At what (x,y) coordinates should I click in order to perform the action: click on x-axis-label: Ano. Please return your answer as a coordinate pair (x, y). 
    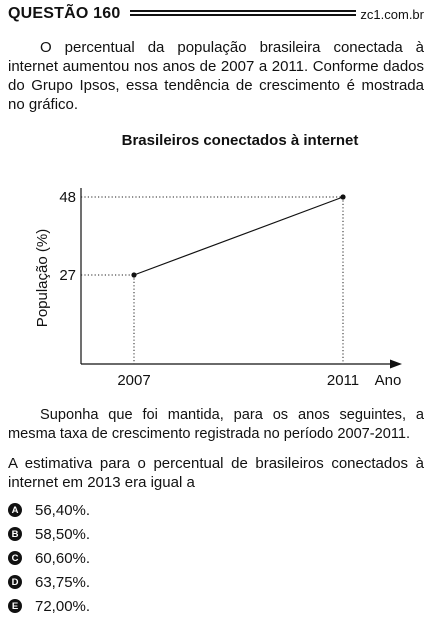
    Looking at the image, I should click on (388, 380).